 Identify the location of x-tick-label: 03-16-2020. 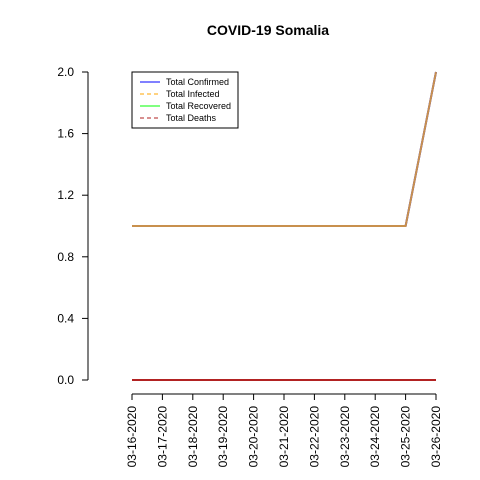
(132, 437).